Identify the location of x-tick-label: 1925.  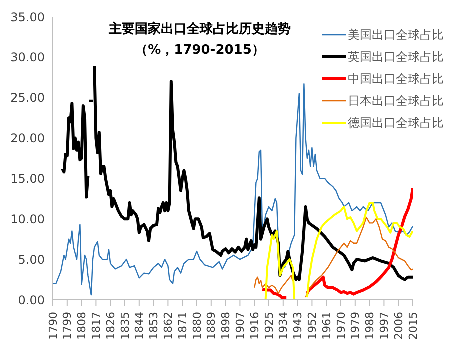
(269, 326).